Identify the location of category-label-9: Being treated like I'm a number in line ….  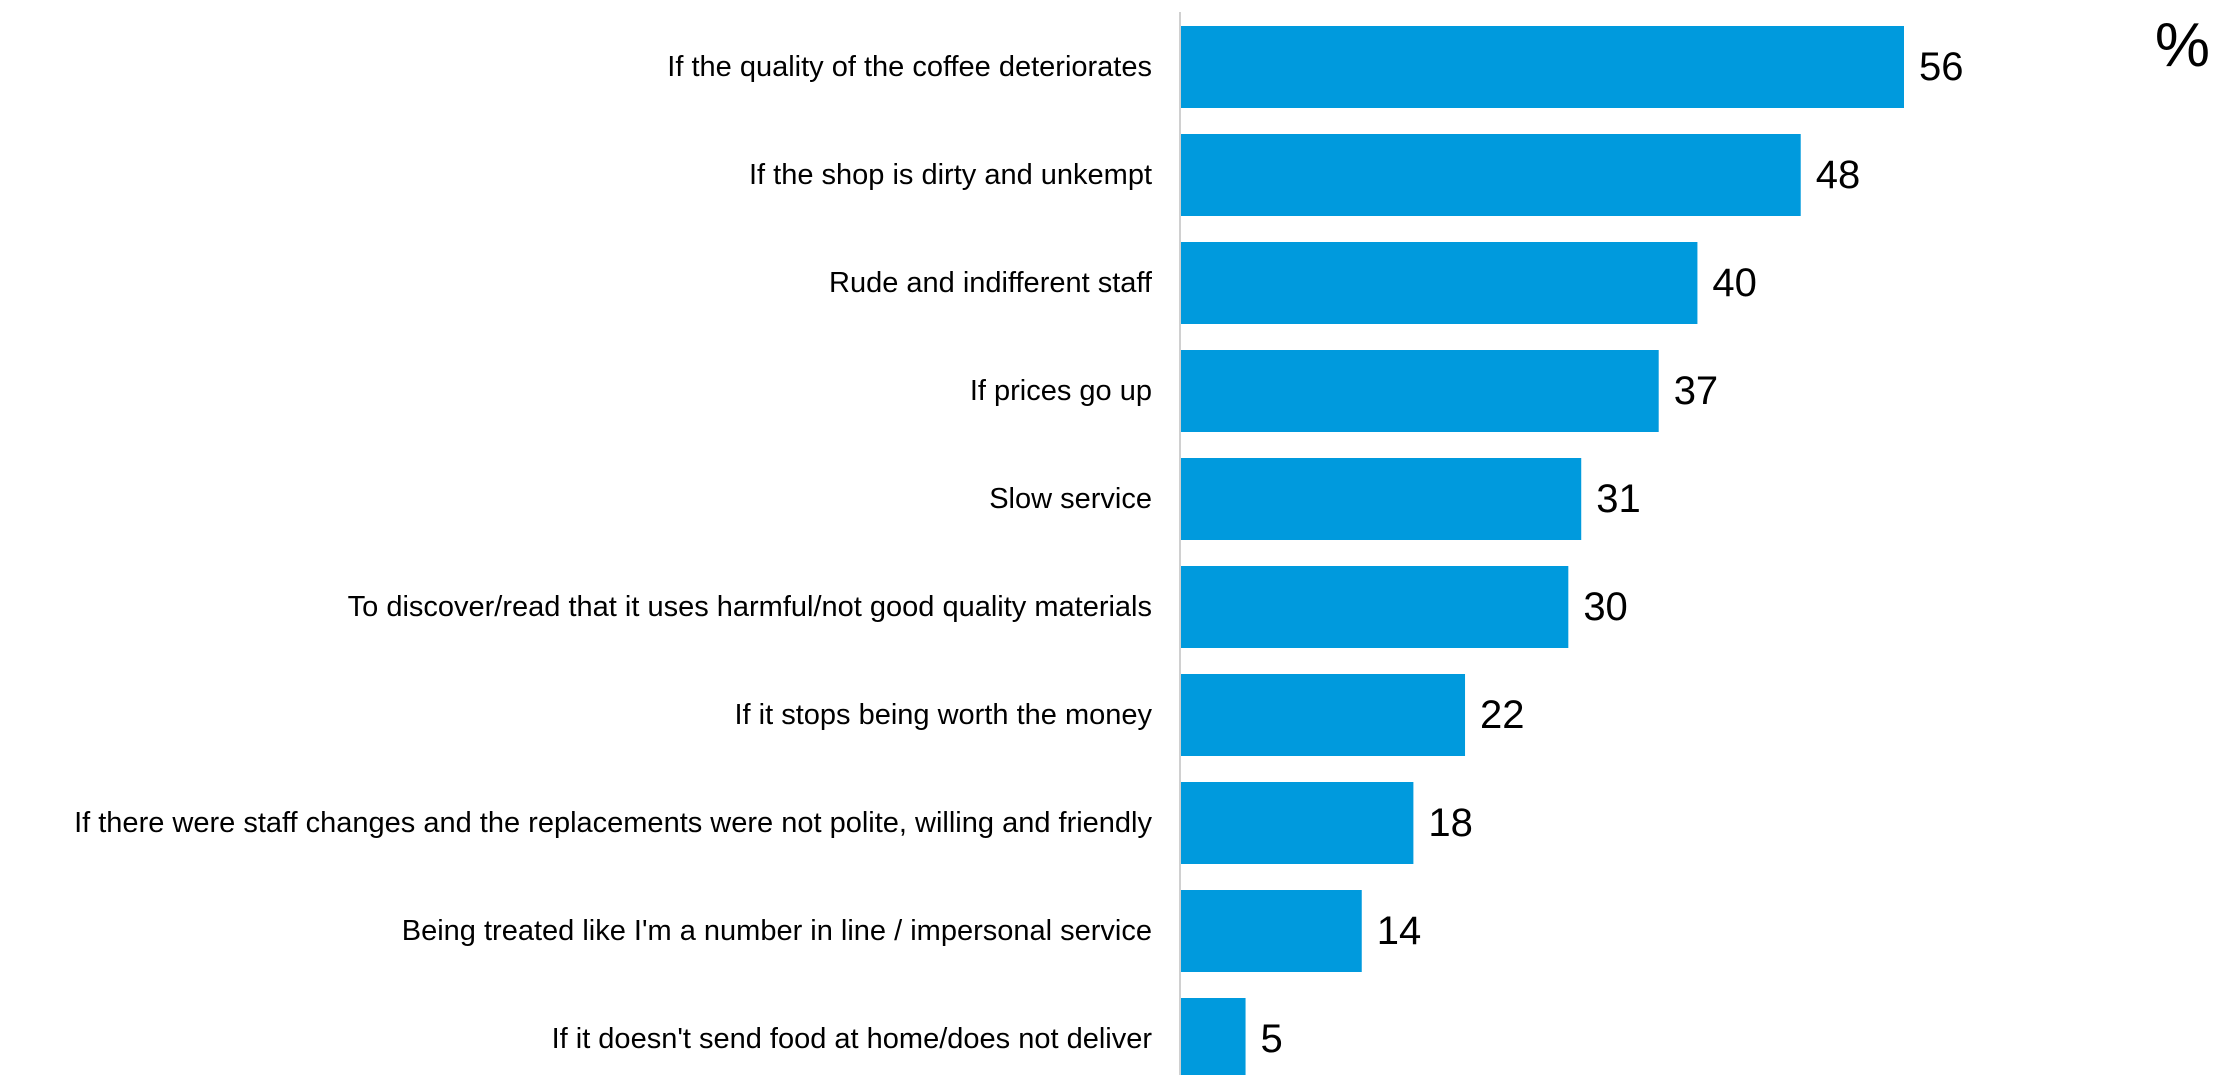
(777, 931).